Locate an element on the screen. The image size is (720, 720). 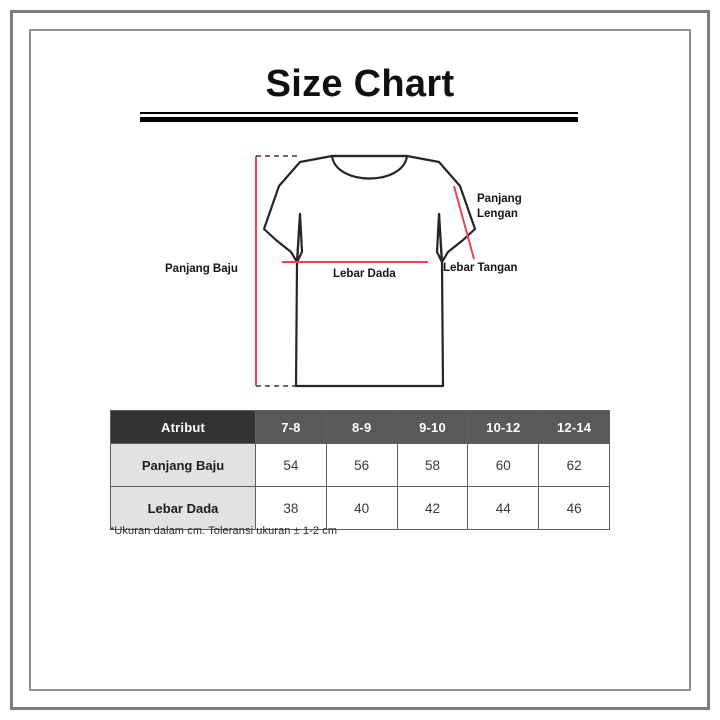
size-table-head: Atribut 7-8 8-9 9-10 10-12 12-14 is located at coordinates (360, 427).